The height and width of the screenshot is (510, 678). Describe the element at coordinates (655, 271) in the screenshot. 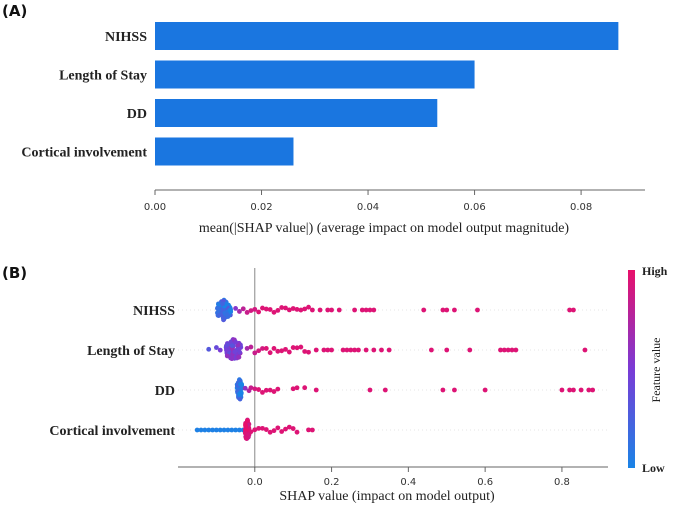

I see `colorbar-high-label: High` at that location.